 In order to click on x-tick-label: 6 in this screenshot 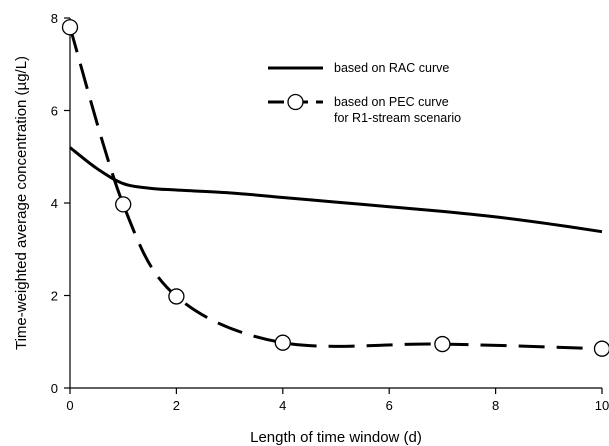, I will do `click(389, 405)`.